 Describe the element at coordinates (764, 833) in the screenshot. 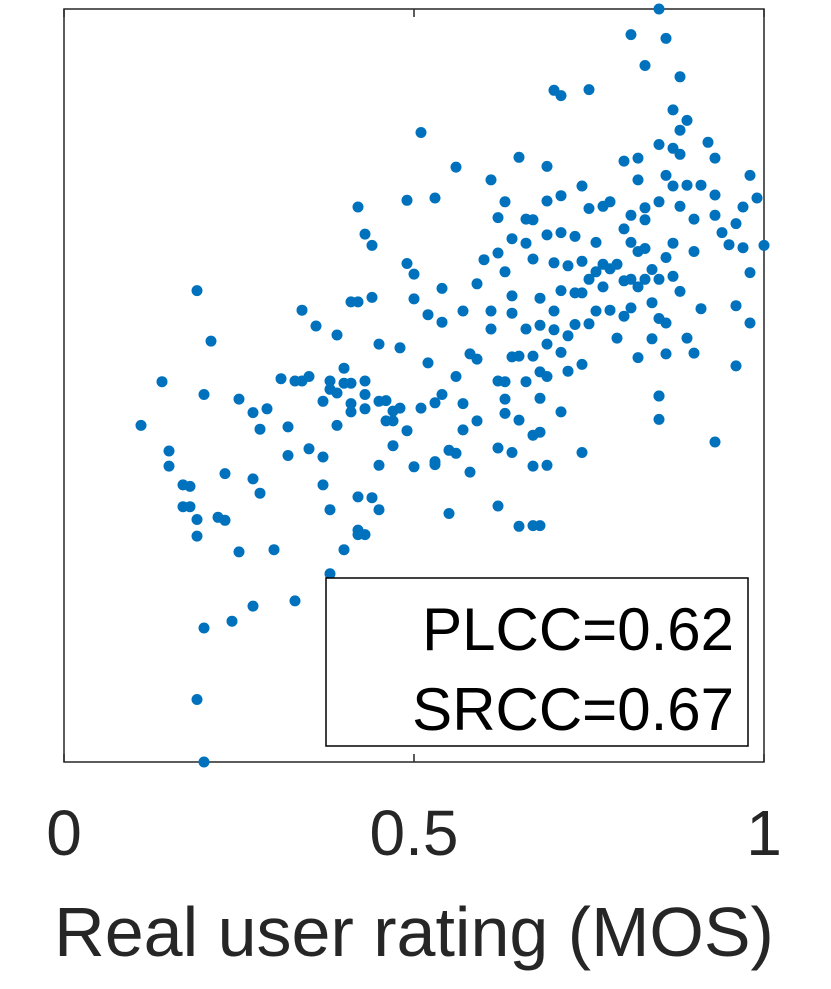

I see `x-tick-label: 1` at that location.